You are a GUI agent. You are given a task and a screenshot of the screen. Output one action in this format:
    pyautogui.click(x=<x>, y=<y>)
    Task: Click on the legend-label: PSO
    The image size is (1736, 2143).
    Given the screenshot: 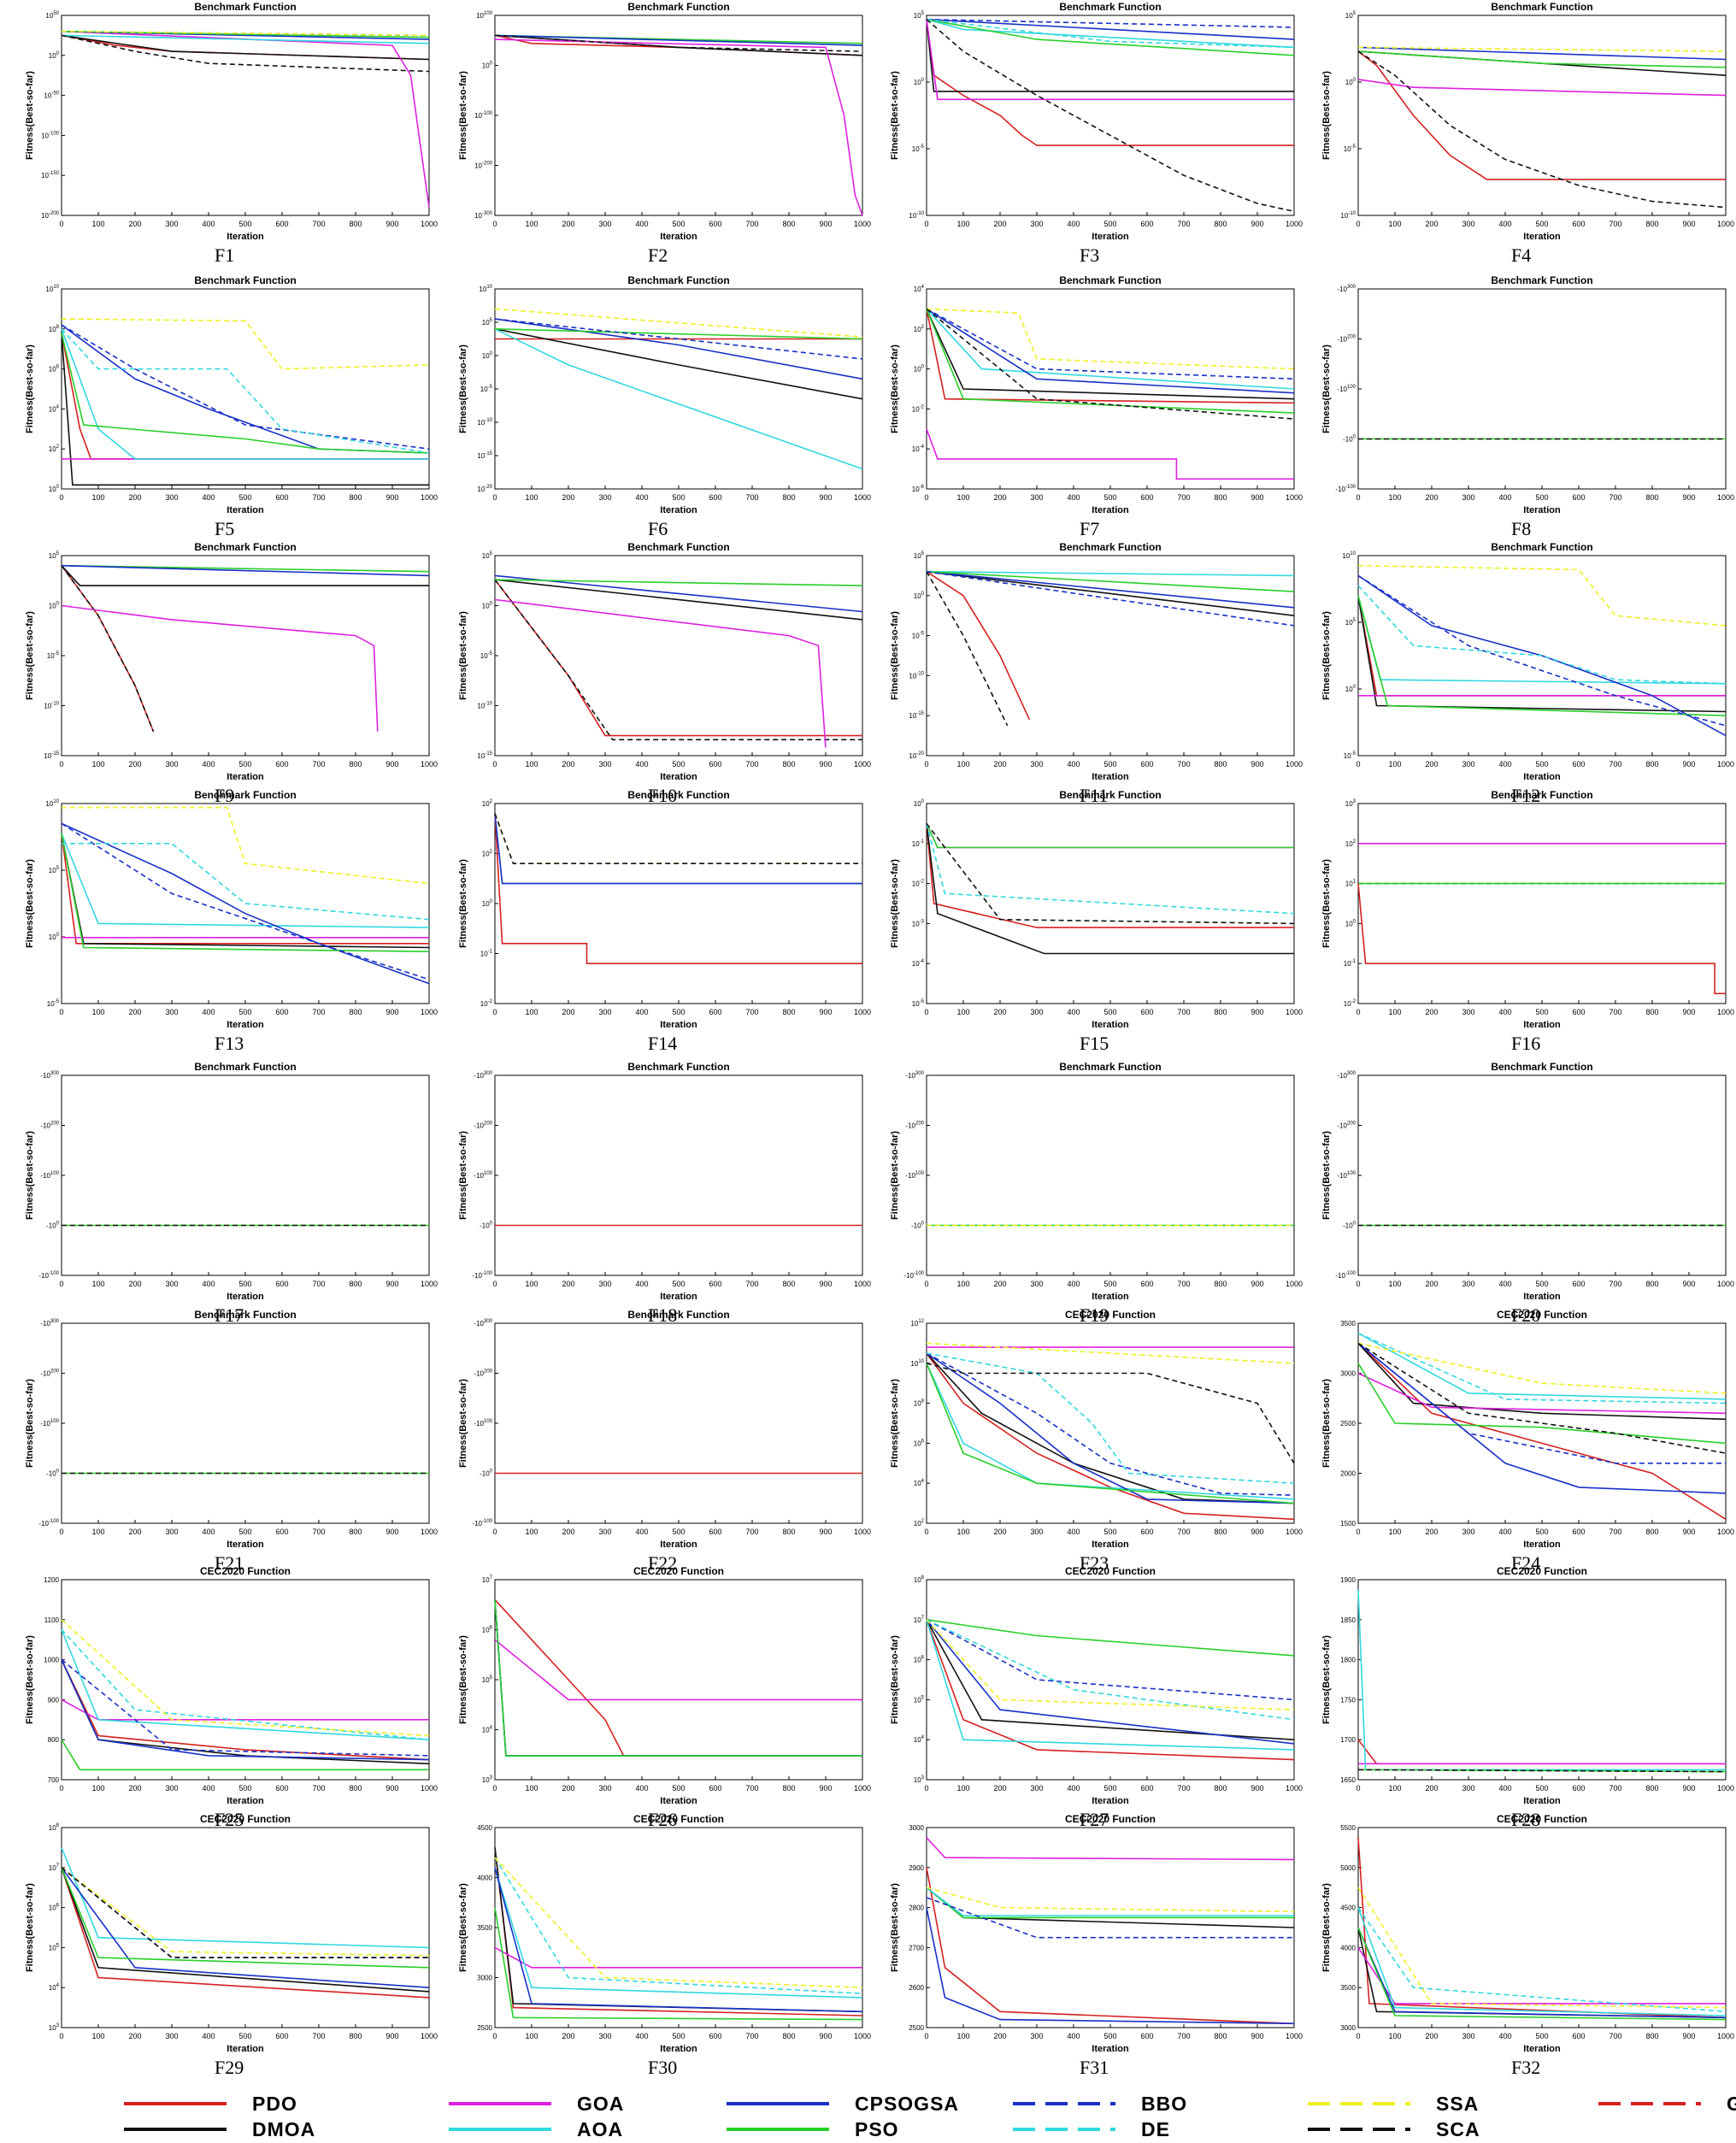 What is the action you would take?
    pyautogui.click(x=877, y=2129)
    